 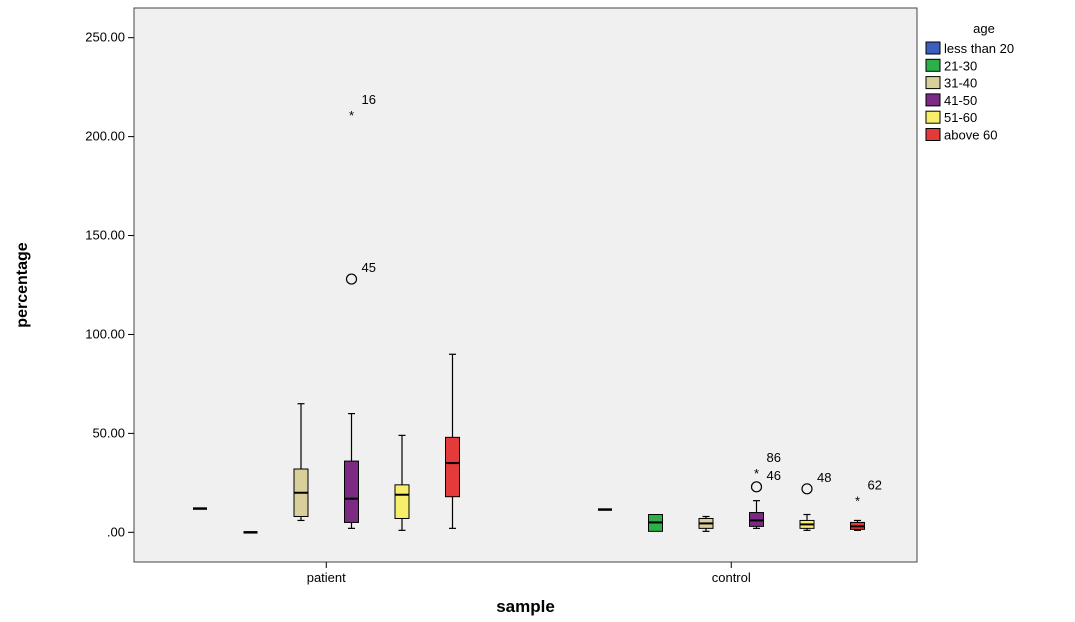 I want to click on x-tick-label: patient, so click(x=326, y=577).